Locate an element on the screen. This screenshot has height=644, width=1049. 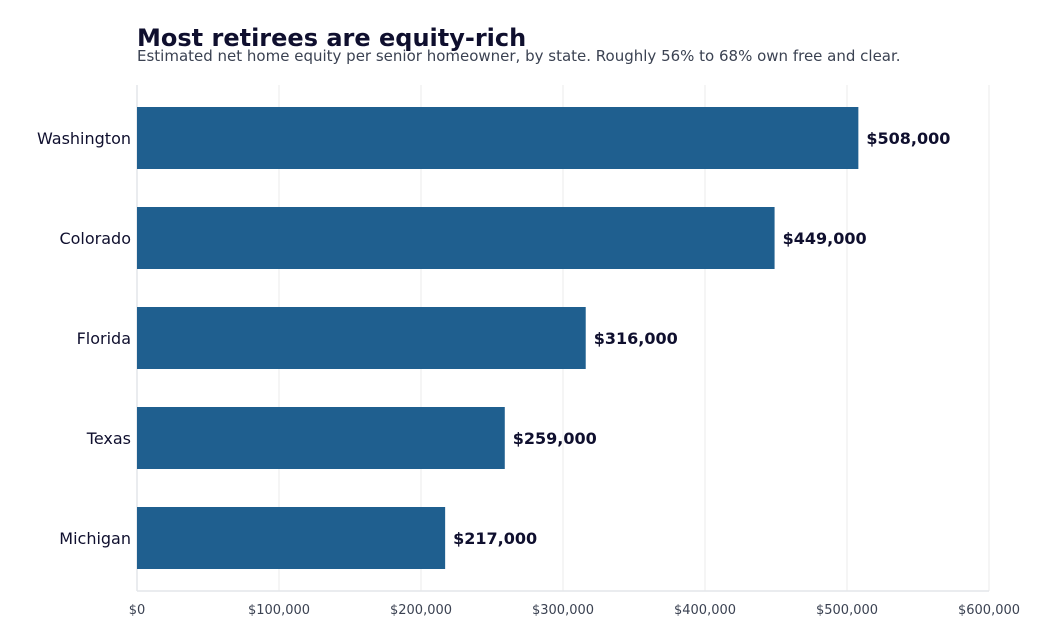
bar-michigan is located at coordinates (291, 538).